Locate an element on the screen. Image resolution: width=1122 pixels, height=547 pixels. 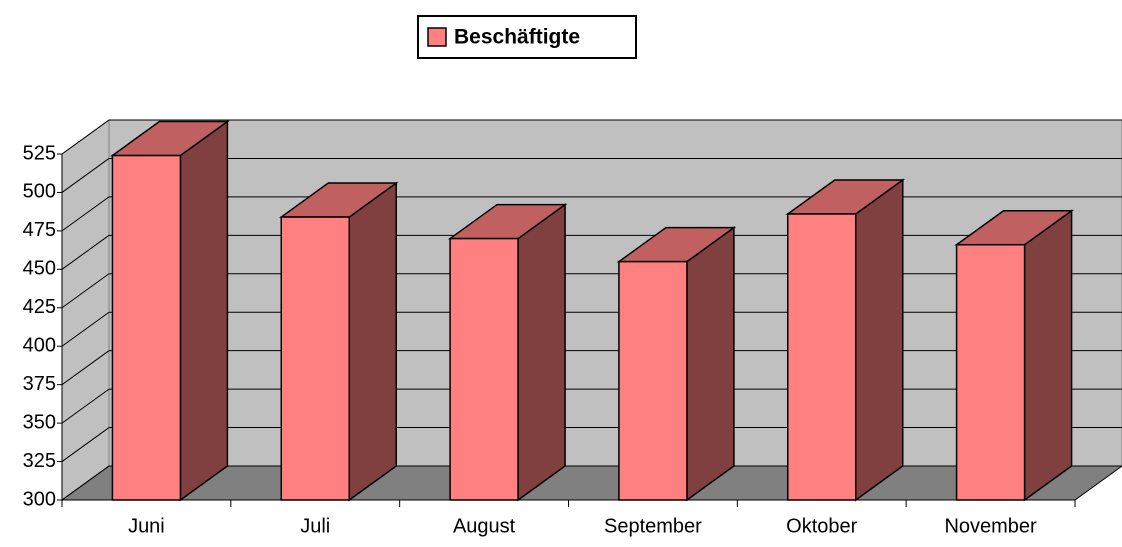
x-tick-label: Oktober is located at coordinates (821, 526).